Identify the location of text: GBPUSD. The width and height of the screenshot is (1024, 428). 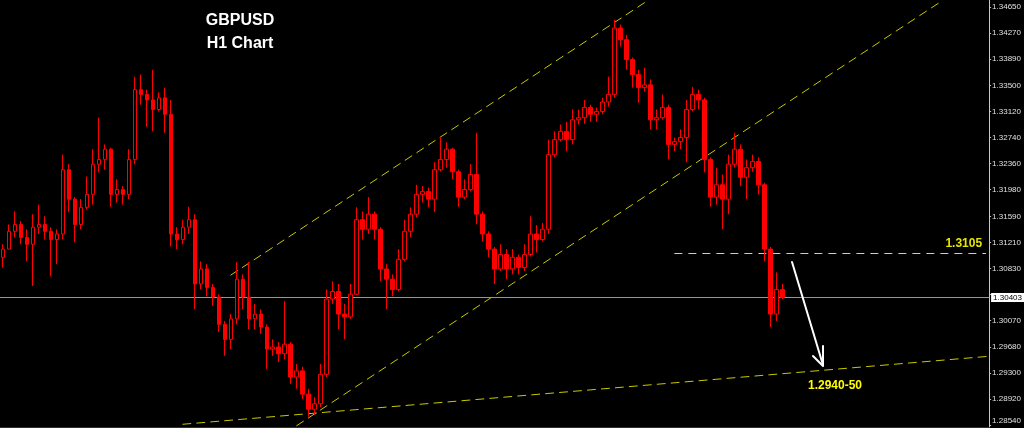
(240, 19).